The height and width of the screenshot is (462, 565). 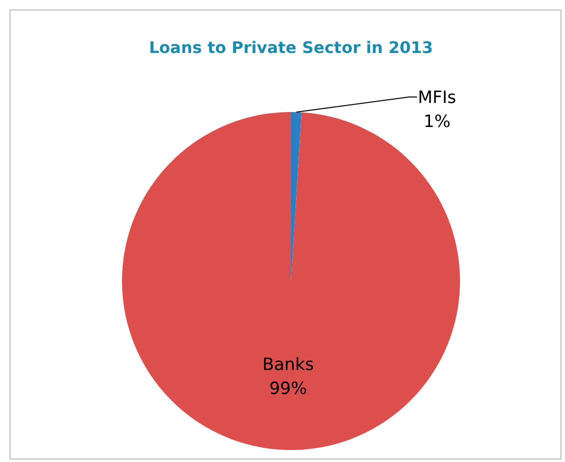 I want to click on slice-label: Banks, so click(x=288, y=364).